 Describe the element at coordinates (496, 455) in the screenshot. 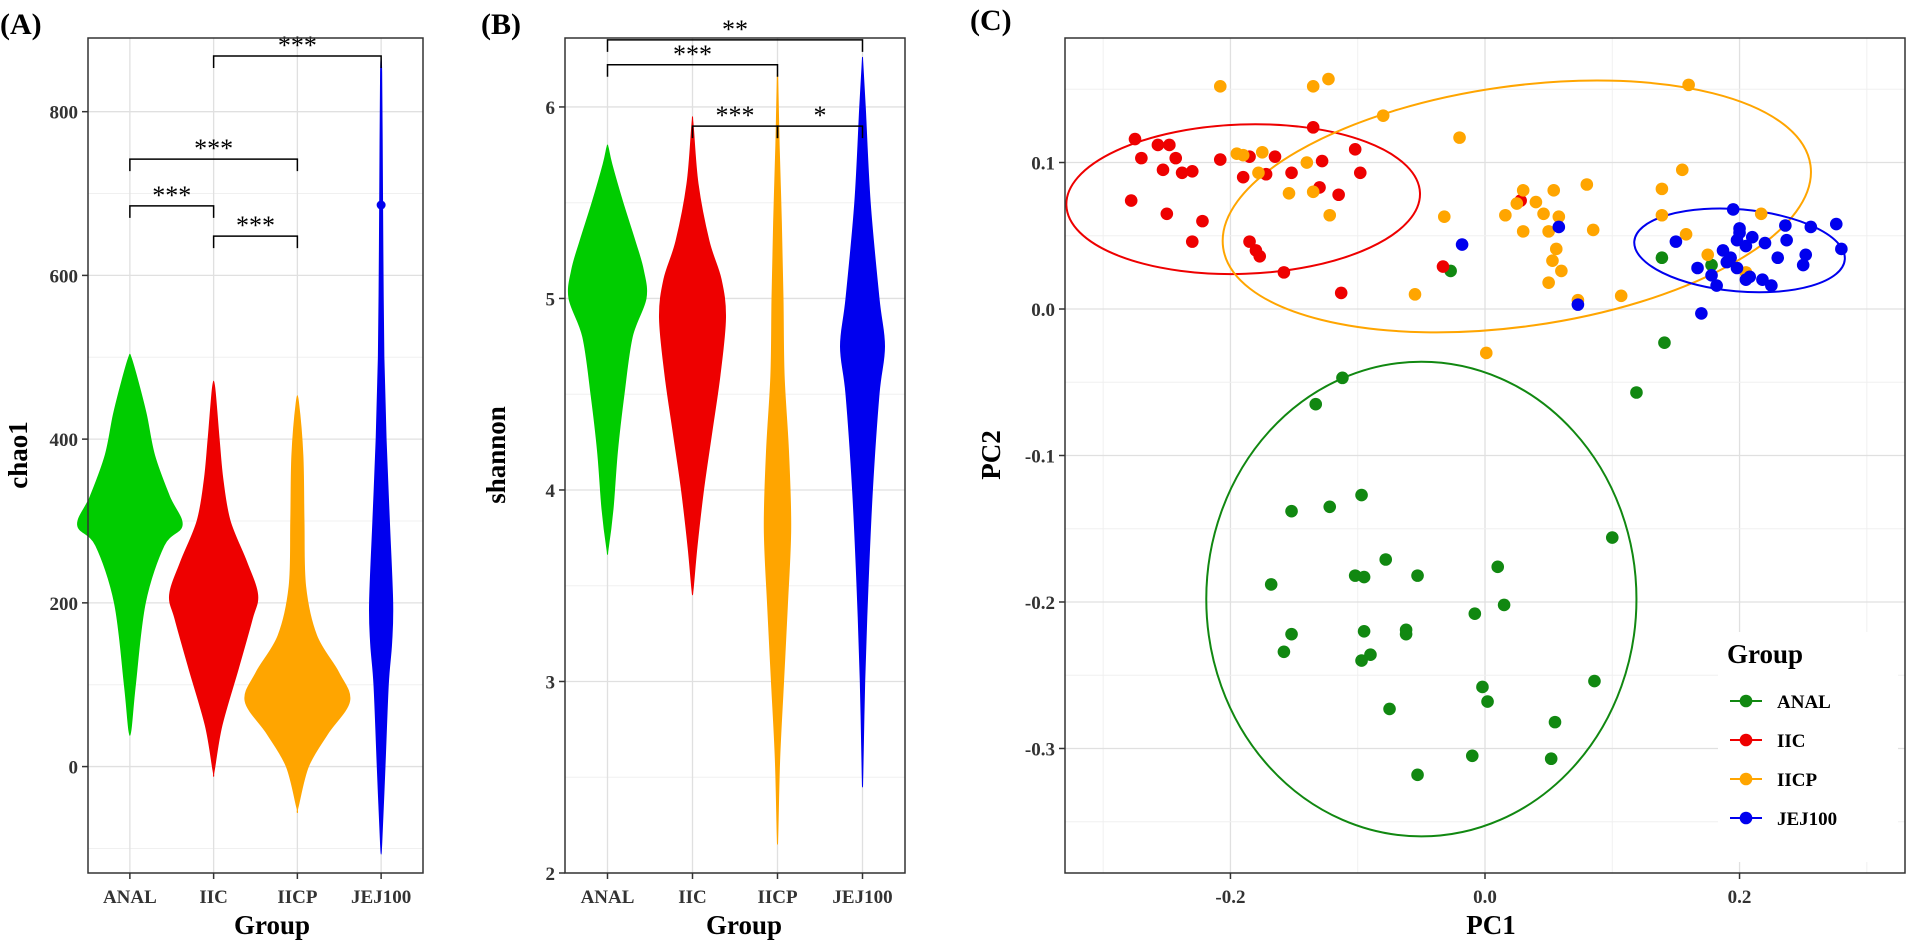

I see `panel-b-y-axis-title: shannon` at that location.